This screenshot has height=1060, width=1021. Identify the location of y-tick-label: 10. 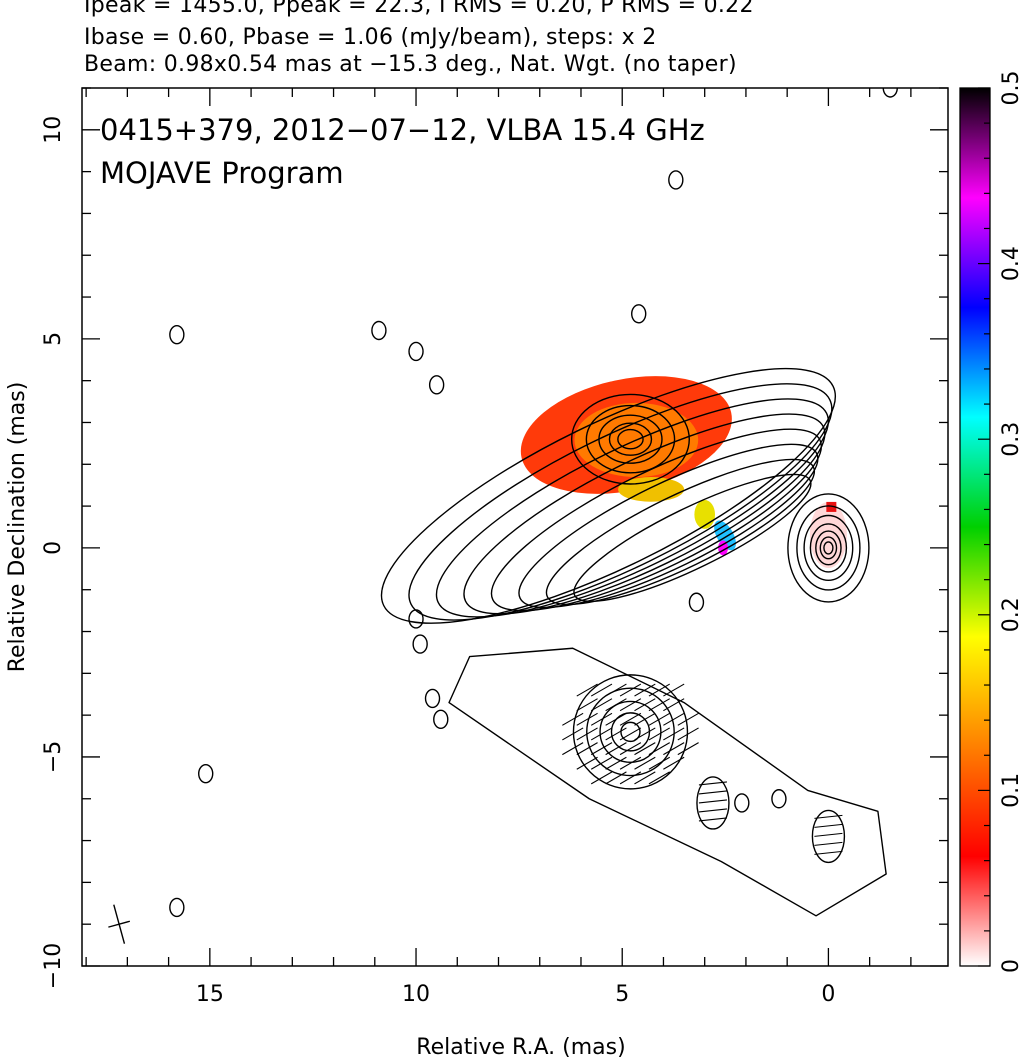
(53, 130).